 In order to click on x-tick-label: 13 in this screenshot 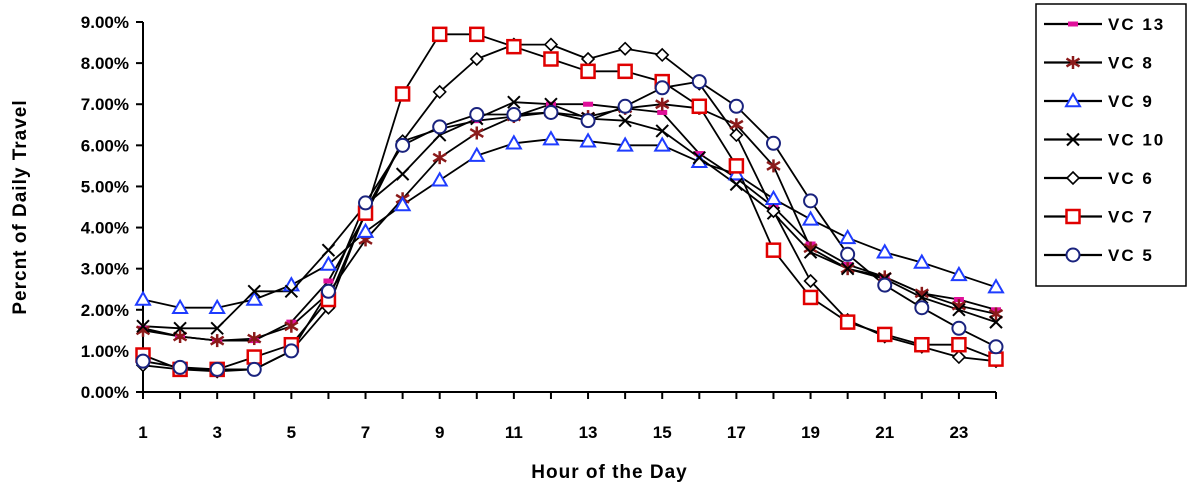, I will do `click(588, 432)`.